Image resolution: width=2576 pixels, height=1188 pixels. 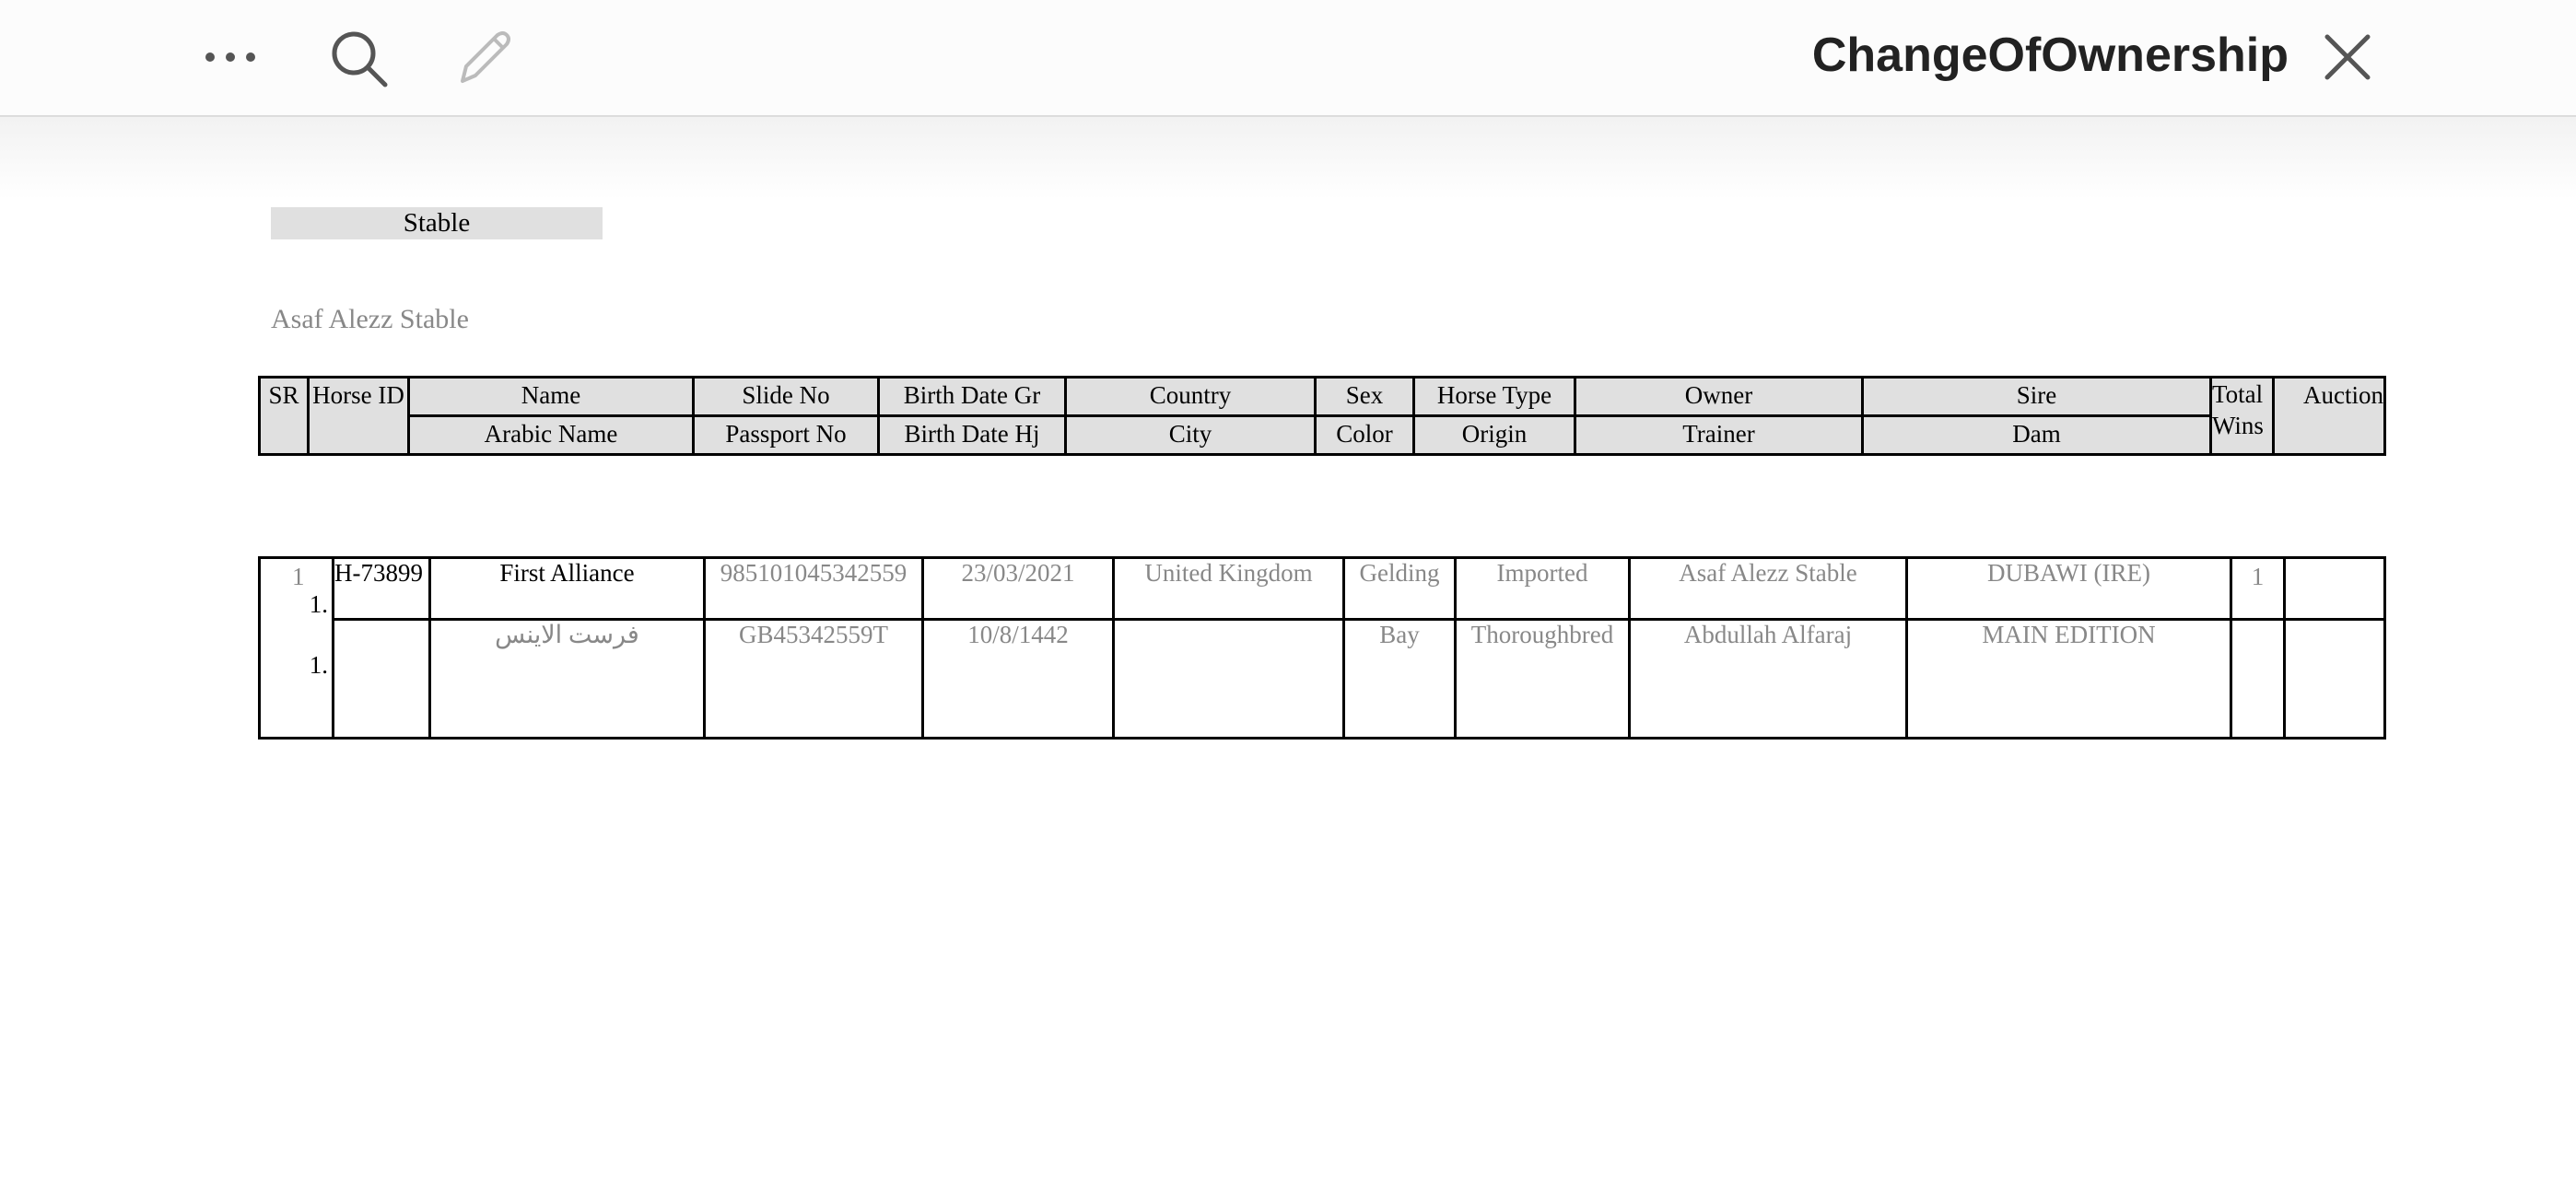 What do you see at coordinates (318, 604) in the screenshot?
I see `sr-number-1: 1.` at bounding box center [318, 604].